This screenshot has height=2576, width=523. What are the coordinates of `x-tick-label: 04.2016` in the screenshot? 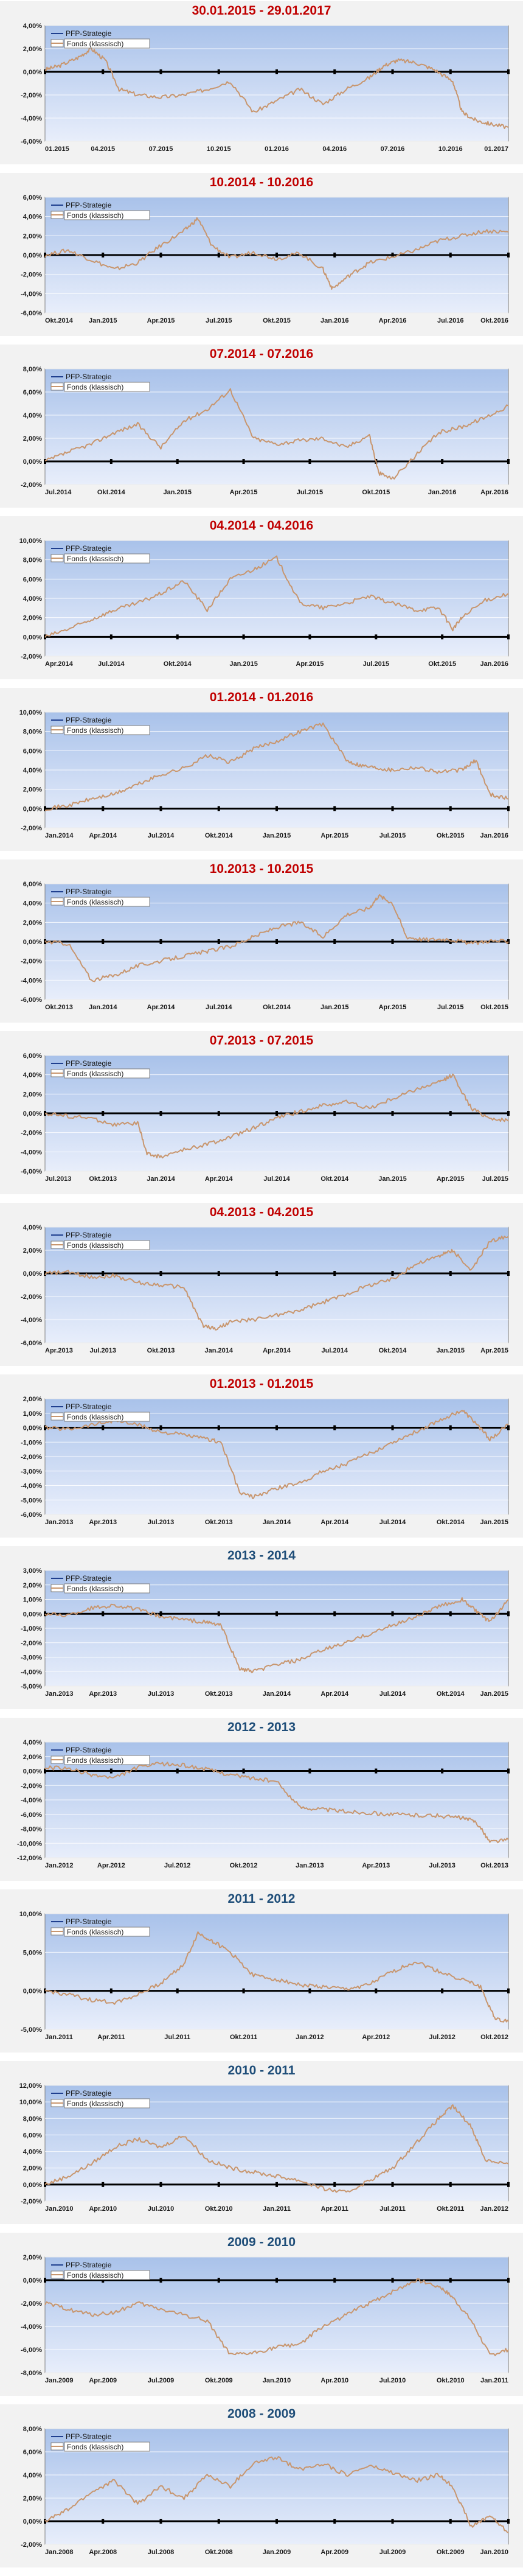 It's located at (334, 149).